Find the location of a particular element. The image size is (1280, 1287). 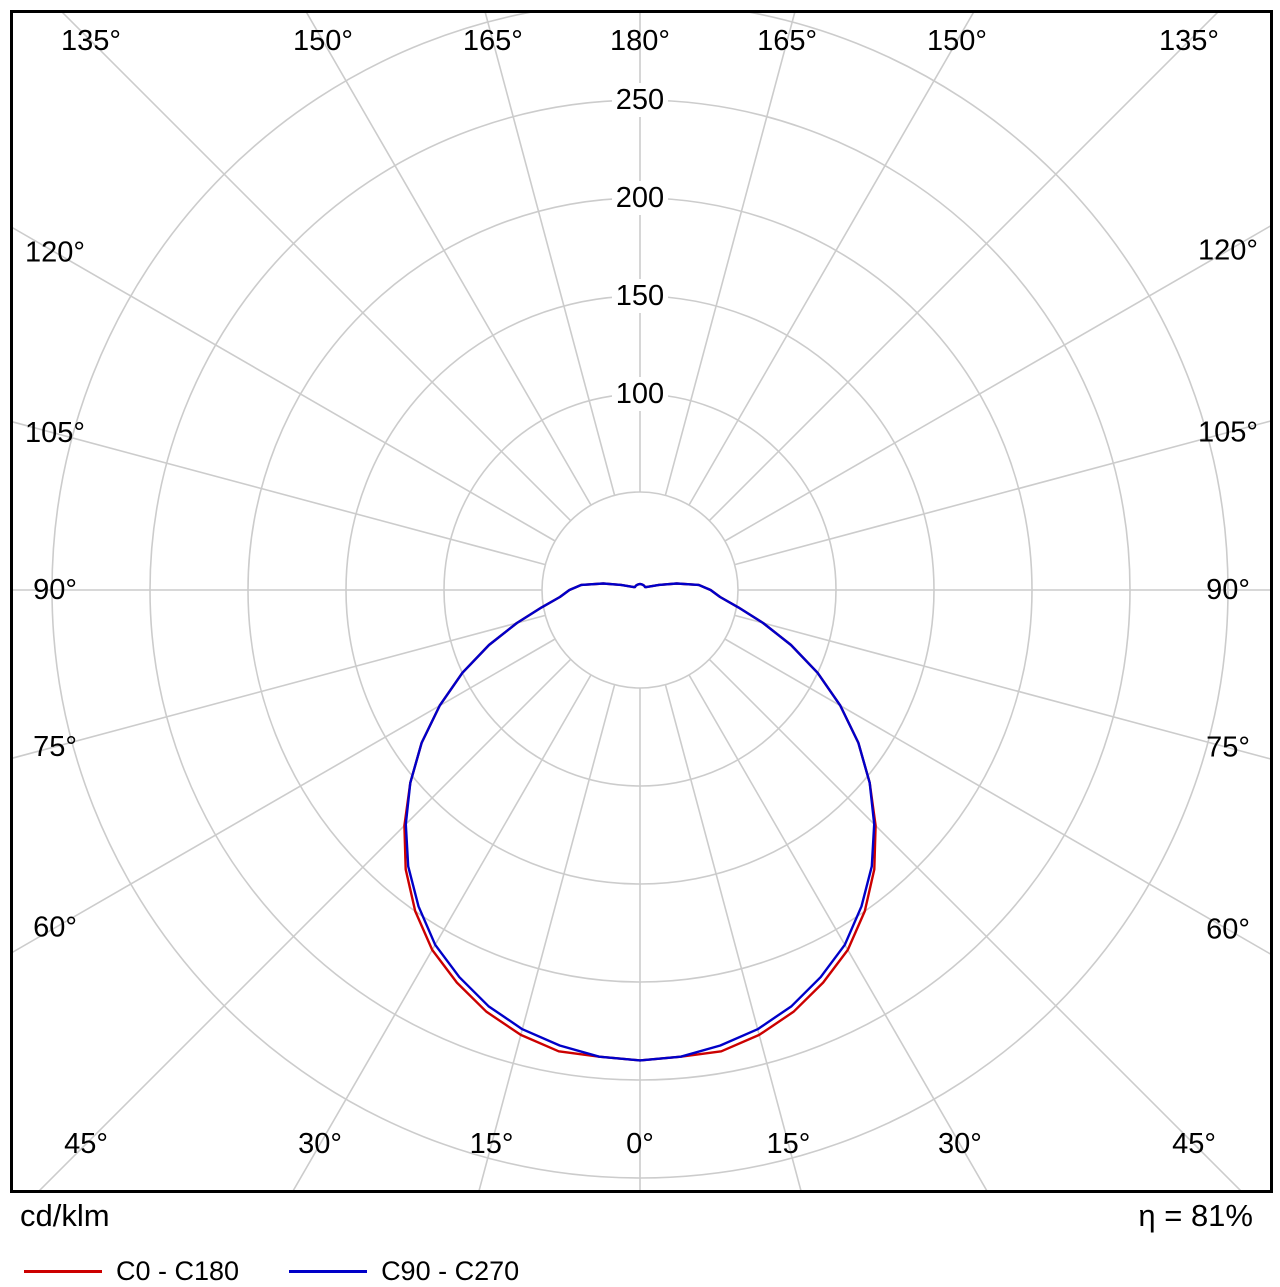

legend-label: C0 - C180 is located at coordinates (178, 1271).